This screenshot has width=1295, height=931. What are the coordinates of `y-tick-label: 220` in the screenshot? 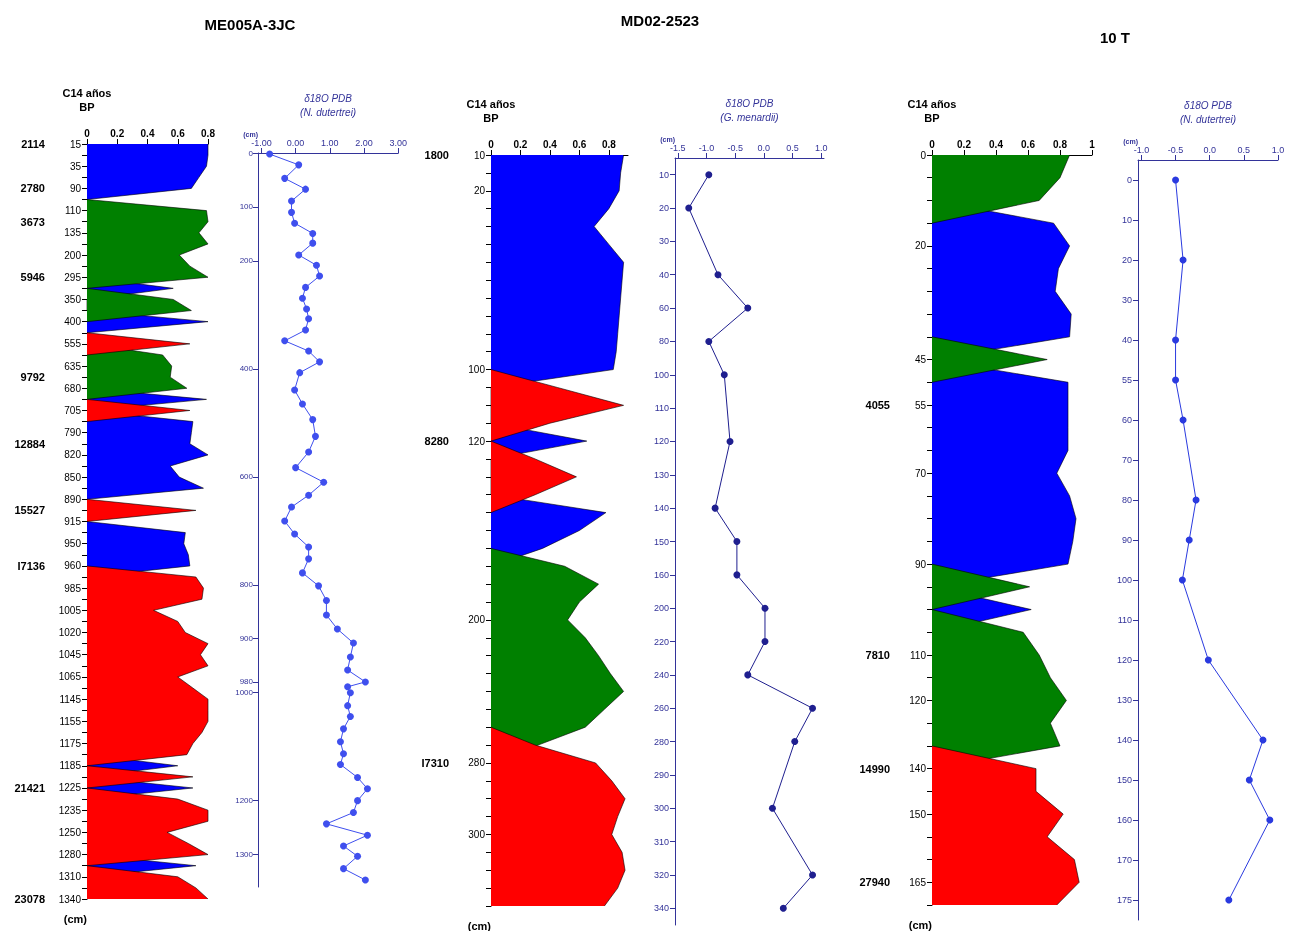 It's located at (661, 641).